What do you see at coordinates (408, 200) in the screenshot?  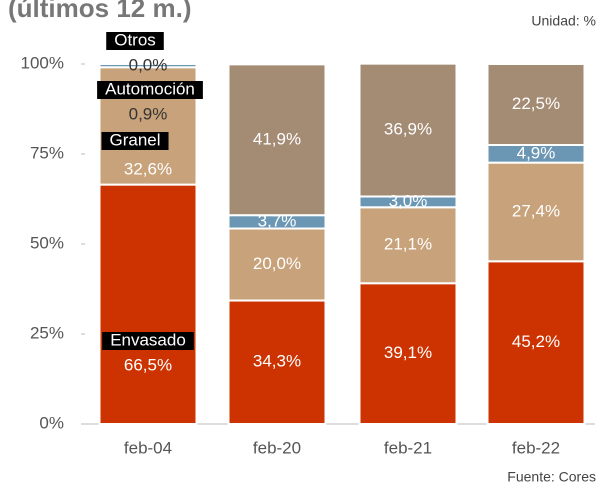 I see `data-label: 3,0%` at bounding box center [408, 200].